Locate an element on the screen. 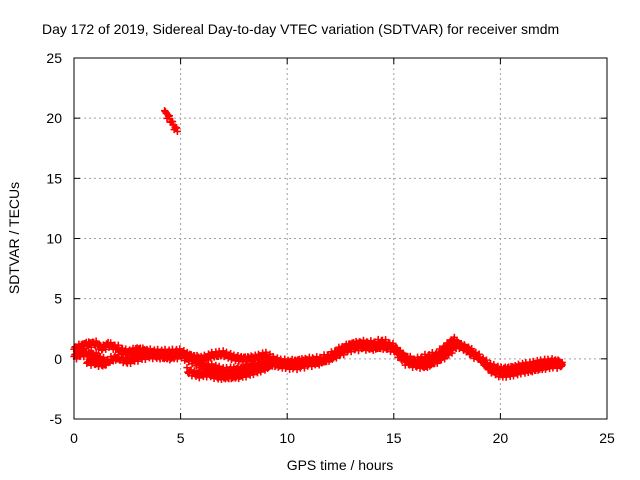  y-tick-label: 10 is located at coordinates (54, 239).